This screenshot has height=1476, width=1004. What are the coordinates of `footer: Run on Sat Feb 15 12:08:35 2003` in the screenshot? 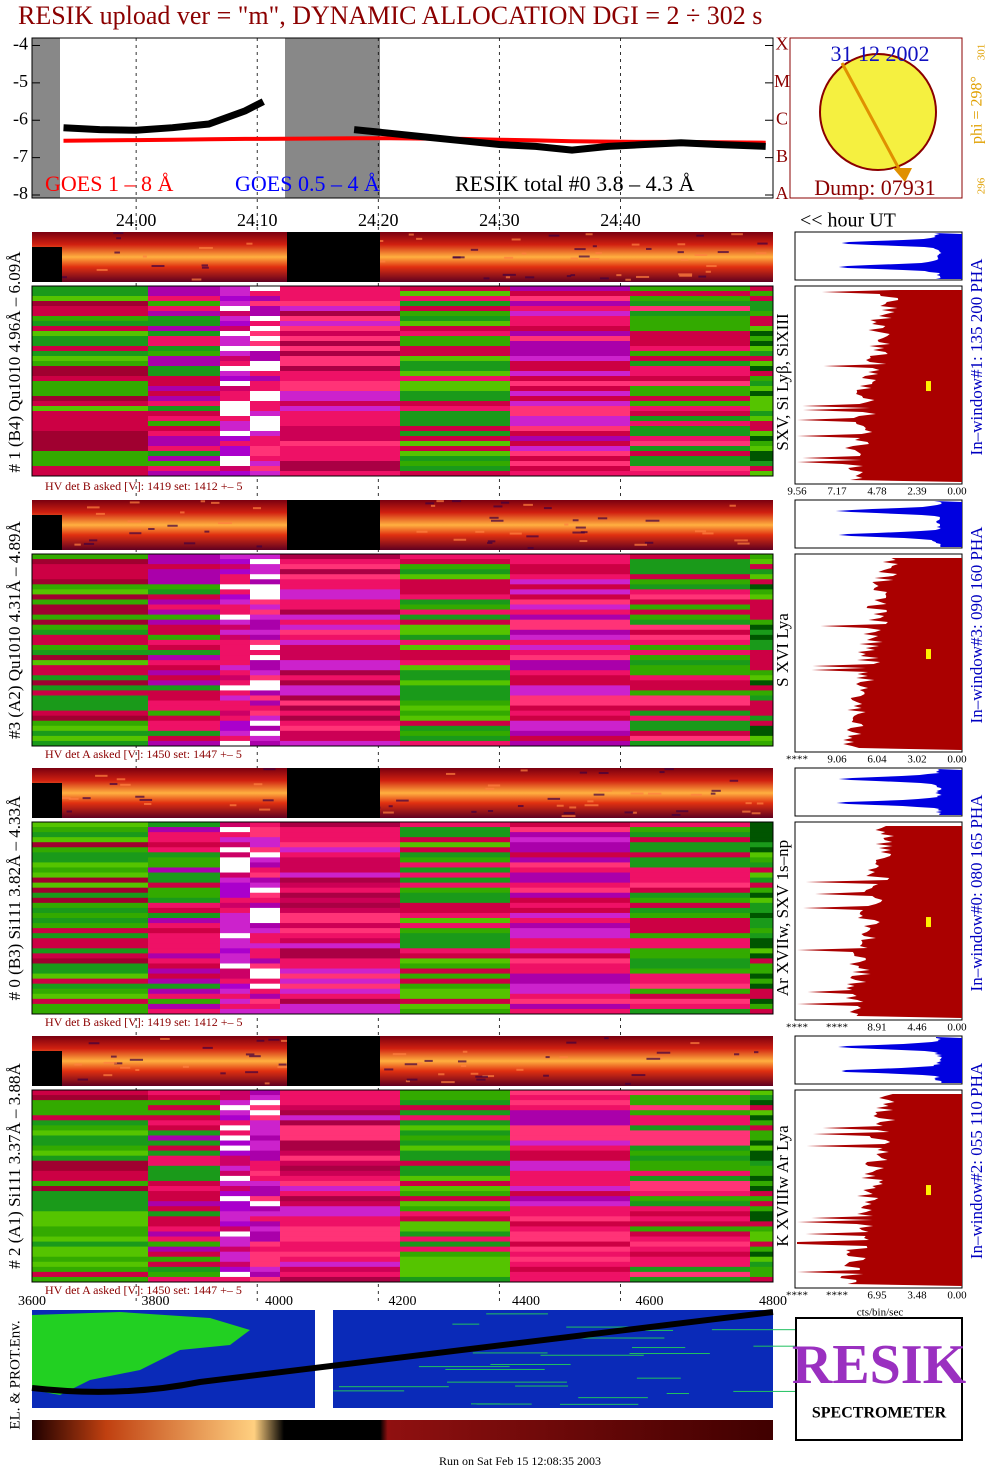 It's located at (520, 1461).